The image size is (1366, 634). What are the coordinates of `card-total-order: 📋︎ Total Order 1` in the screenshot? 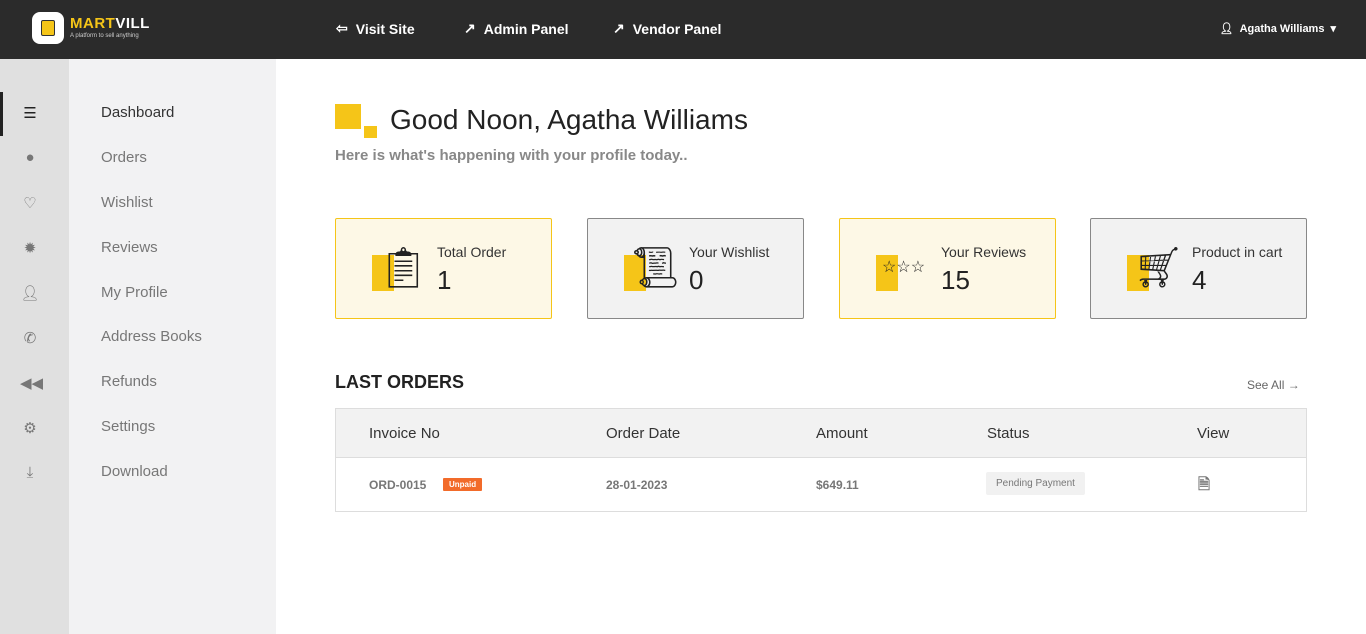 It's located at (443, 268).